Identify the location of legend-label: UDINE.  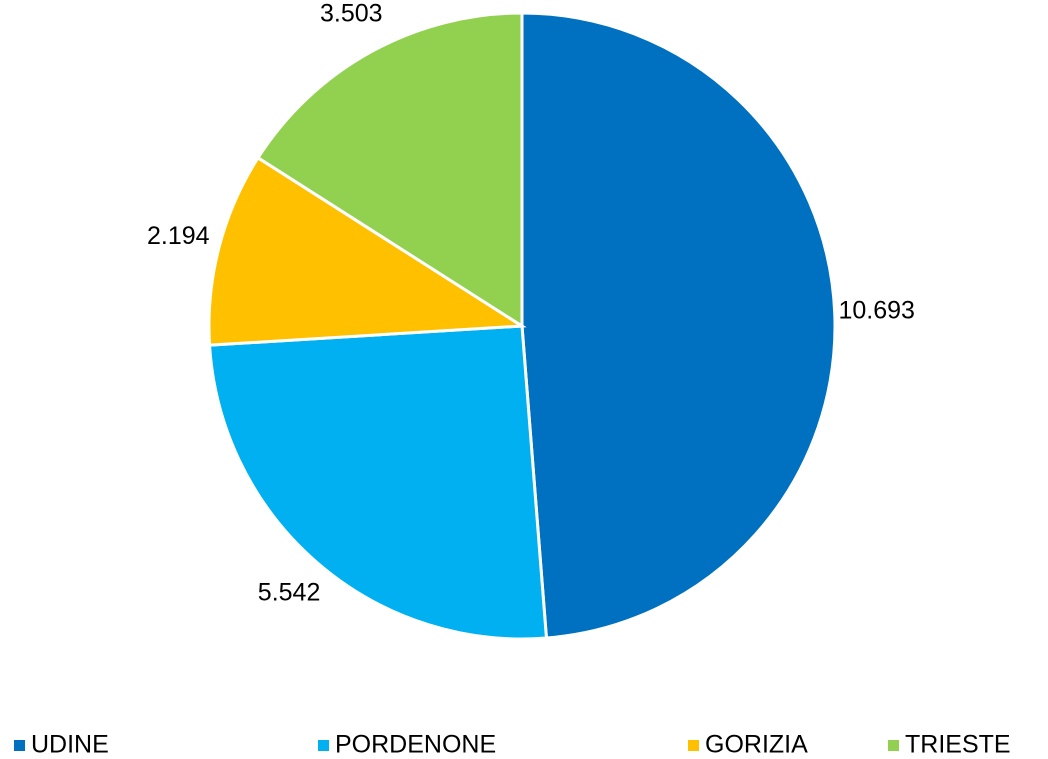
(70, 745).